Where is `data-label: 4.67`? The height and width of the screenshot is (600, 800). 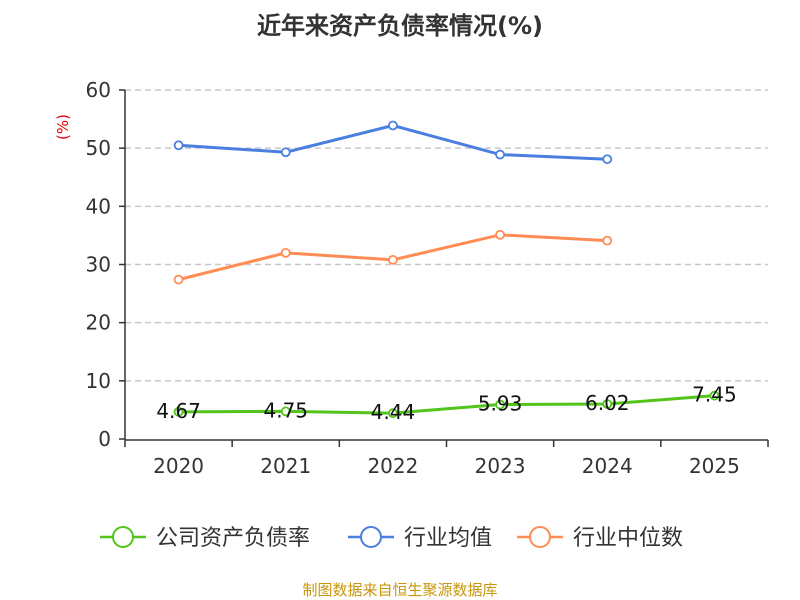
data-label: 4.67 is located at coordinates (178, 411).